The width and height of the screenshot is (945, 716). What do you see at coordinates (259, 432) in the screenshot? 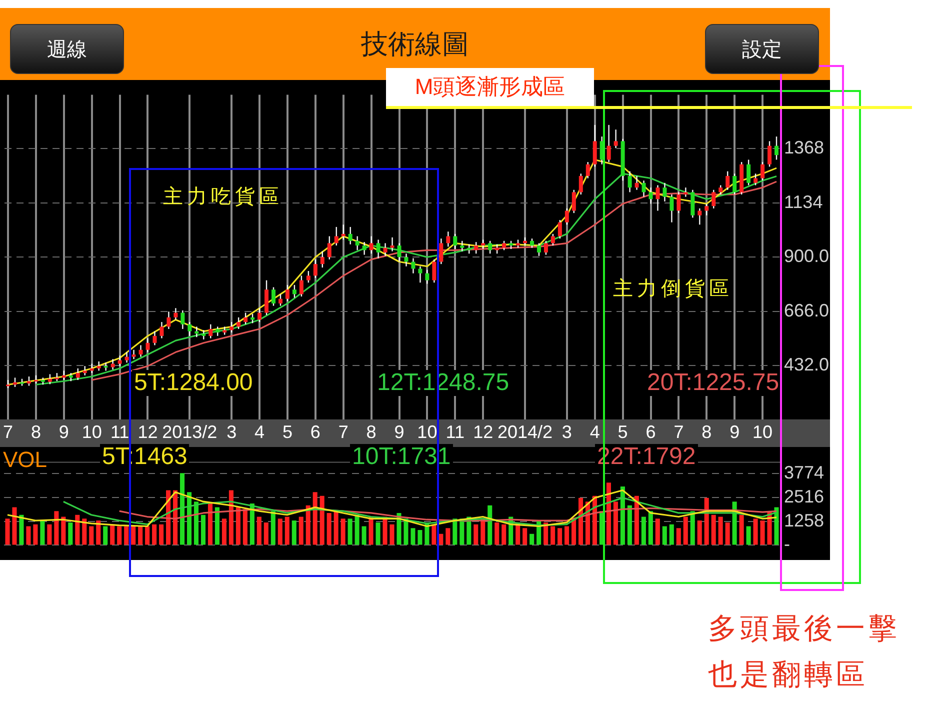
I see `x-tick-label: 4` at bounding box center [259, 432].